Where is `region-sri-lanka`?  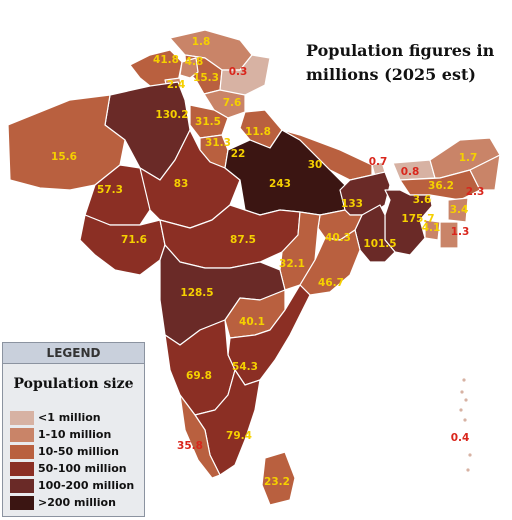
region-sri-lanka is located at coordinates (278, 478).